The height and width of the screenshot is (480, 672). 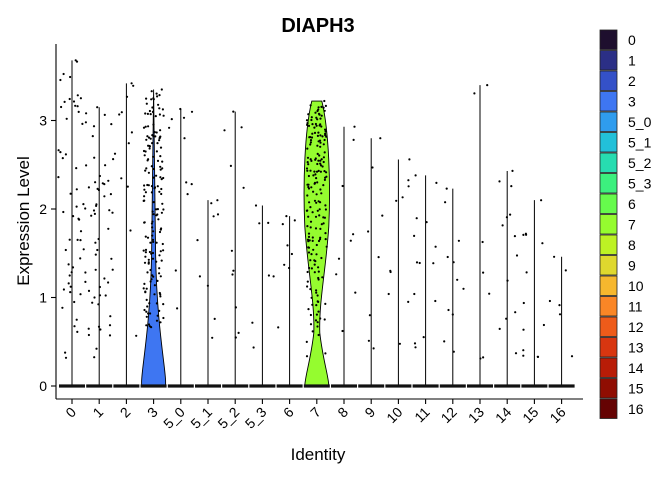 I want to click on legend-label-7: 7, so click(x=632, y=225).